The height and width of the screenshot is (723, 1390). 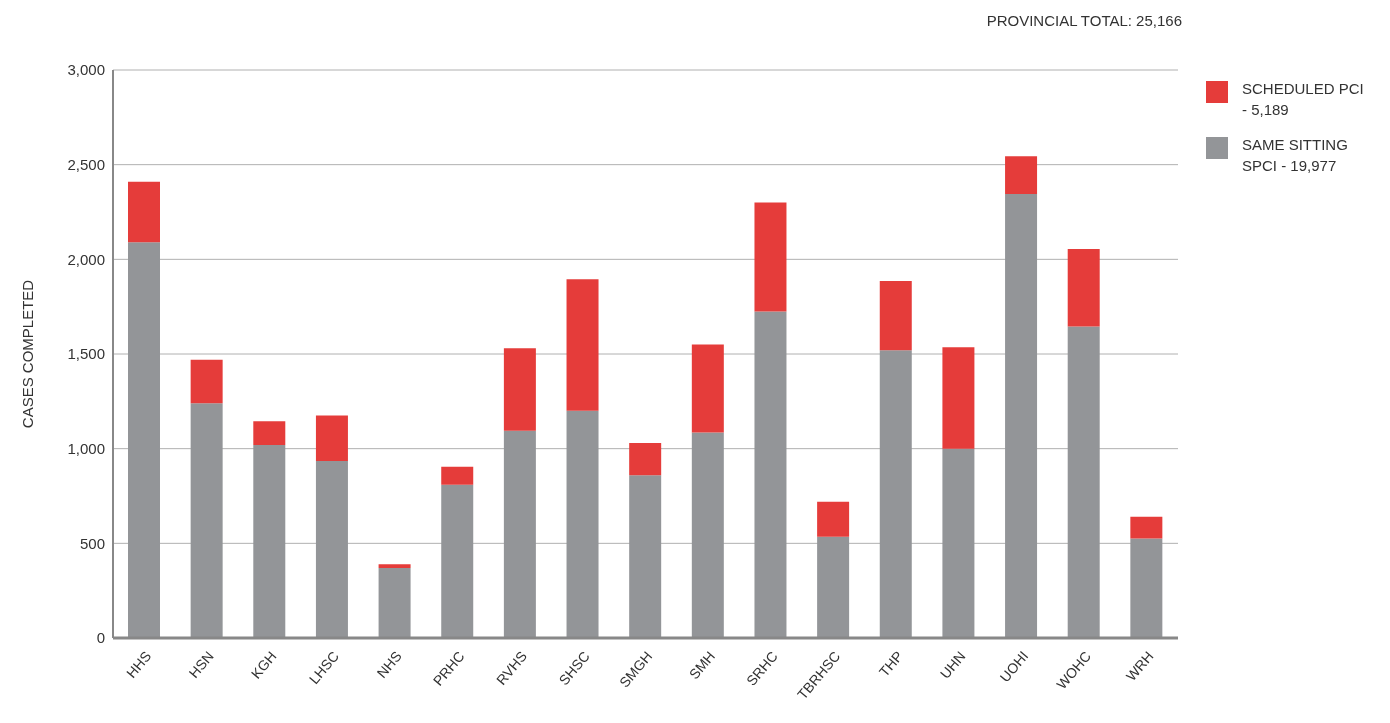 What do you see at coordinates (86, 164) in the screenshot?
I see `y-tick-label: 2,500` at bounding box center [86, 164].